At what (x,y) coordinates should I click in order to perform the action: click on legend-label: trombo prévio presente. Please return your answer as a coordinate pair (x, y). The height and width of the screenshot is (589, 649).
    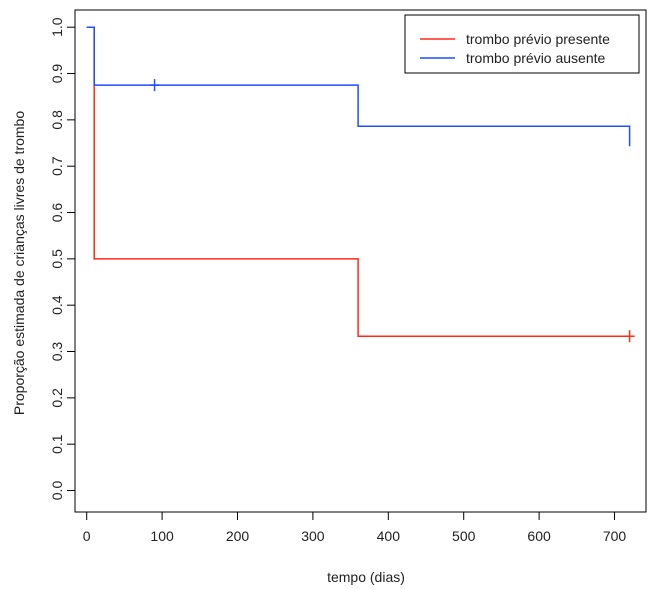
    Looking at the image, I should click on (538, 39).